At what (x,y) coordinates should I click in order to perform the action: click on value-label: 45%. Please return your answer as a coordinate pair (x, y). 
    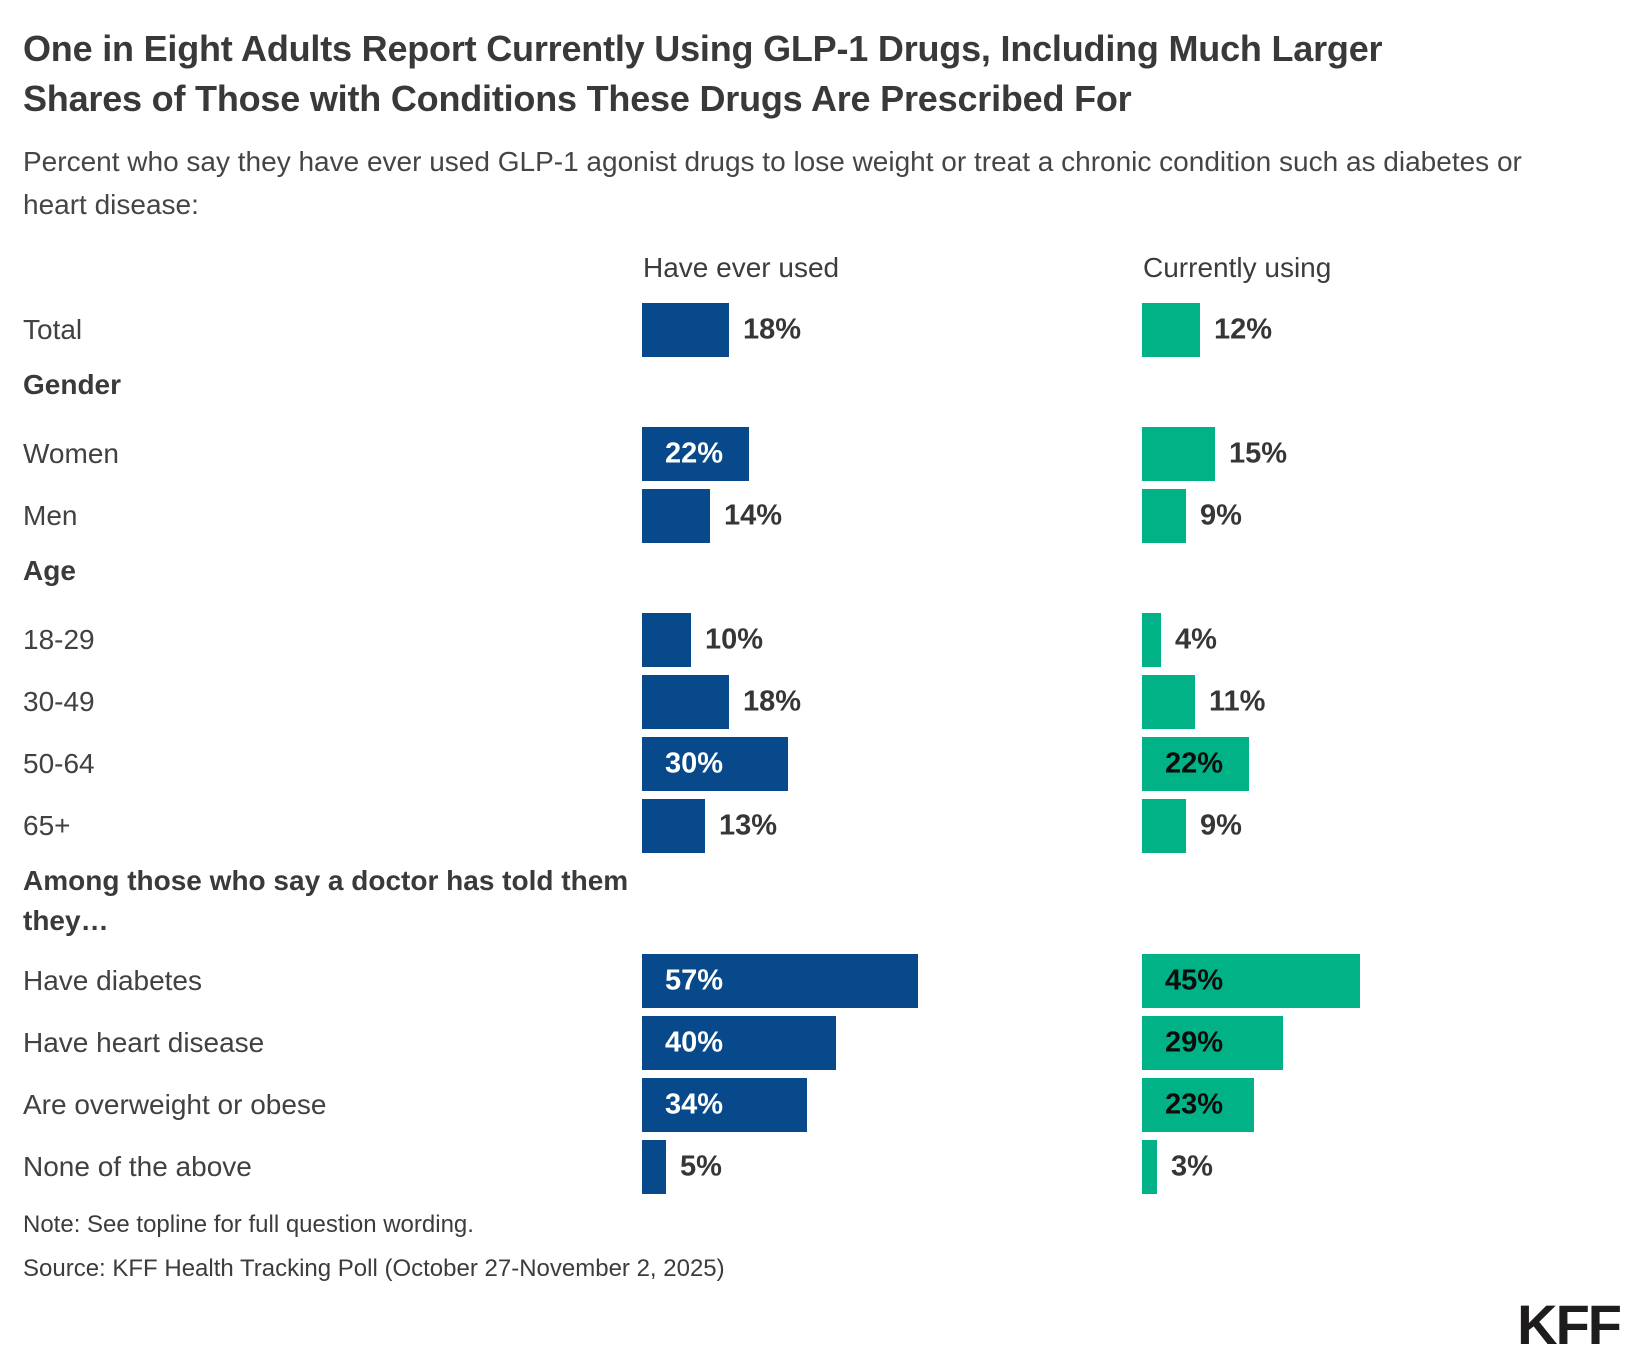
    Looking at the image, I should click on (1194, 980).